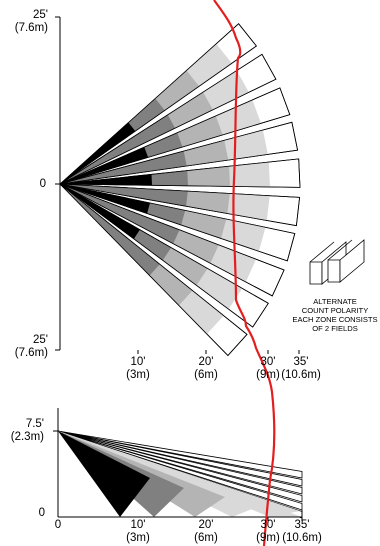 The height and width of the screenshot is (546, 380). I want to click on top-x-label-35: 35' (10.6m), so click(301, 369).